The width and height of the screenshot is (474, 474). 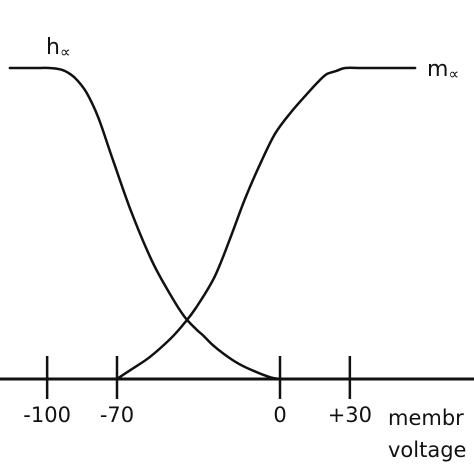 What do you see at coordinates (117, 415) in the screenshot?
I see `x-tick-label: -70` at bounding box center [117, 415].